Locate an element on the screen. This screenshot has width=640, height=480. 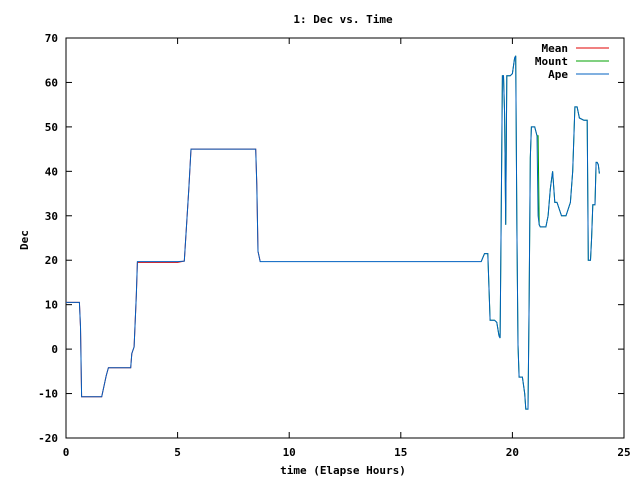
x-axis-label: time (Elapse Hours) is located at coordinates (343, 470).